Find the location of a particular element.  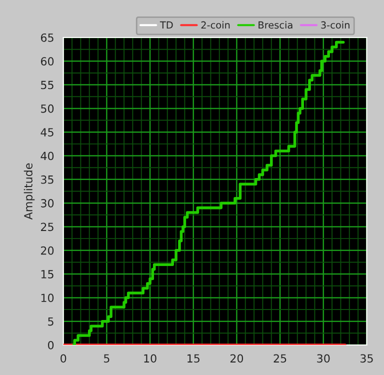

y-tick-label: 30 is located at coordinates (47, 203).